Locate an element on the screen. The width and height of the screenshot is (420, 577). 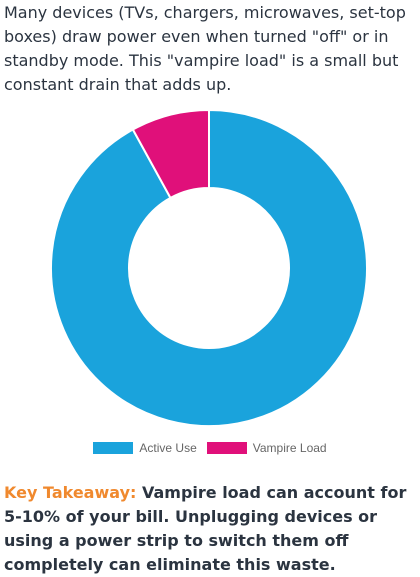
legend-swatch-active-use is located at coordinates (113, 448).